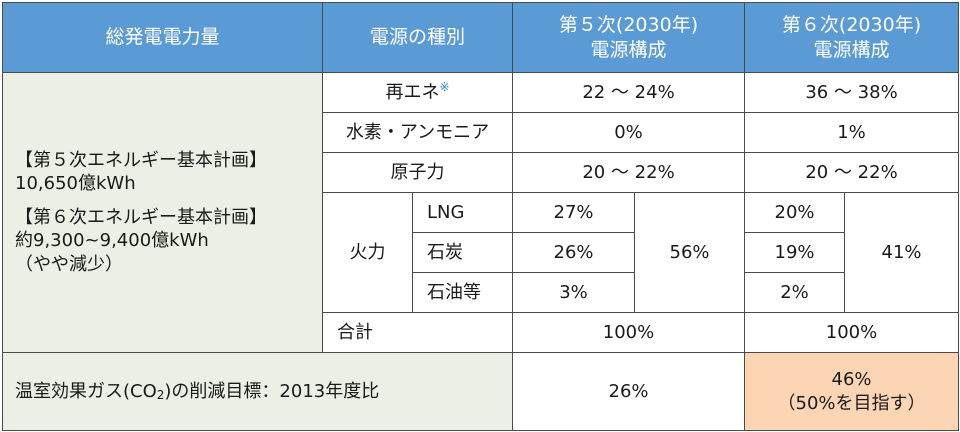  What do you see at coordinates (795, 292) in the screenshot?
I see `oil-plan6: 2%` at bounding box center [795, 292].